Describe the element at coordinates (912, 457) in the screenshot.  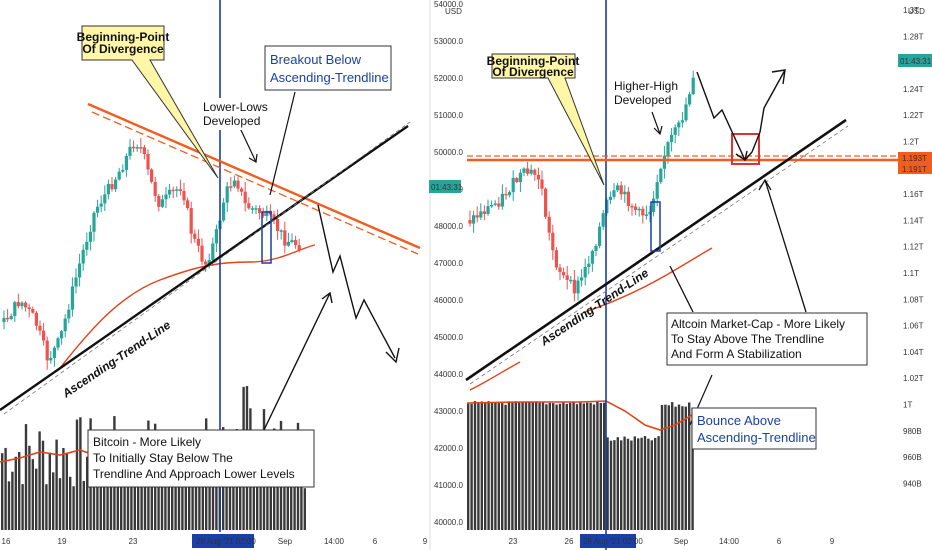
I see `mcap-axis-tick: 960B` at that location.